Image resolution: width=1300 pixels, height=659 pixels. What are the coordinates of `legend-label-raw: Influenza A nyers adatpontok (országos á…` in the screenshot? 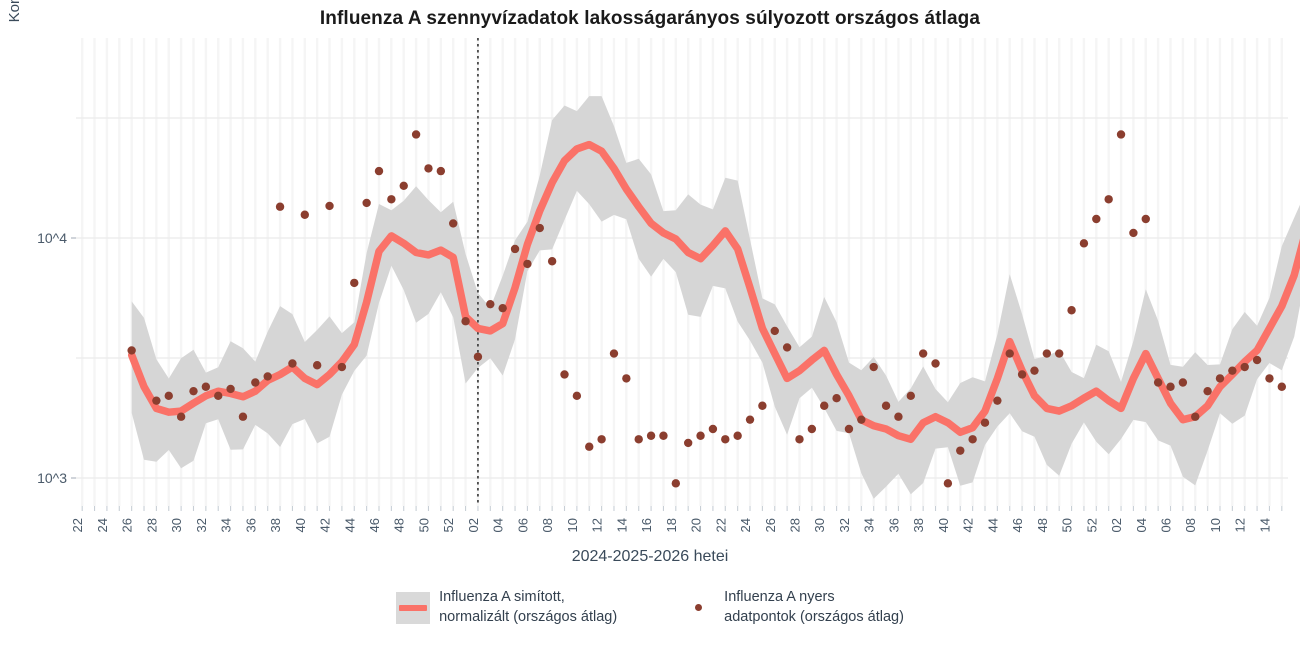 It's located at (814, 607).